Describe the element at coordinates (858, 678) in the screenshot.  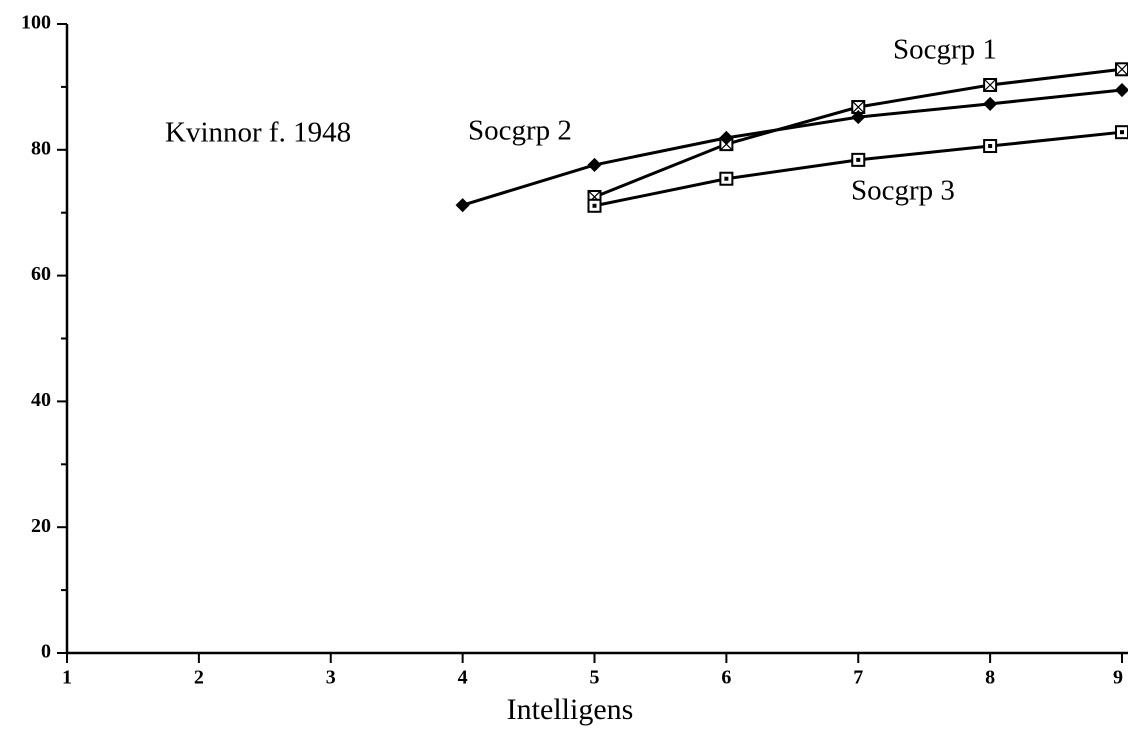
I see `x-tick-label: 7` at that location.